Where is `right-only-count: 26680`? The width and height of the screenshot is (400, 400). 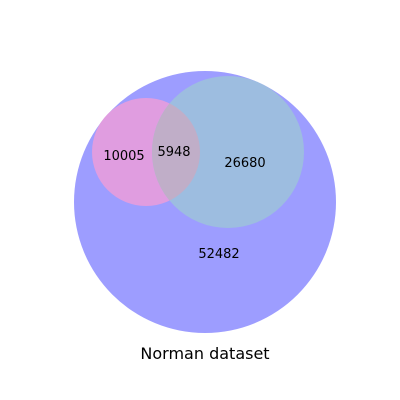 right-only-count: 26680 is located at coordinates (244, 163).